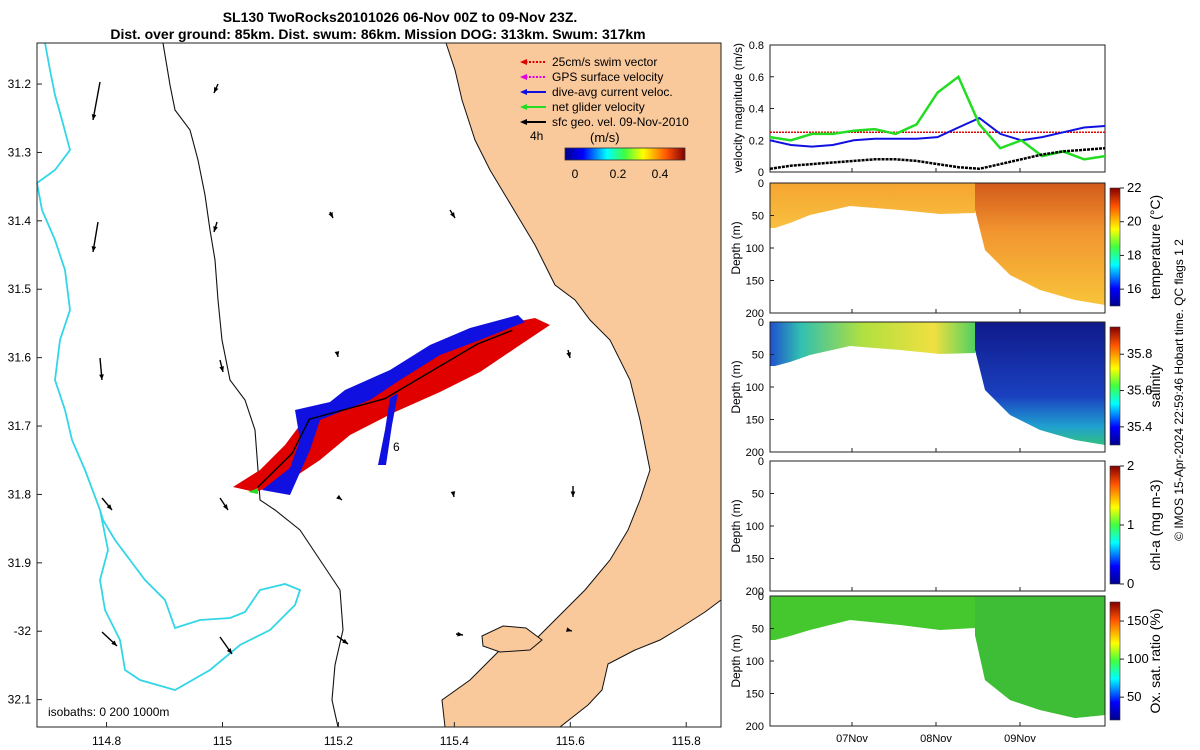 Image resolution: width=1200 pixels, height=750 pixels. What do you see at coordinates (761, 173) in the screenshot?
I see `velocity-tick-label: 0` at bounding box center [761, 173].